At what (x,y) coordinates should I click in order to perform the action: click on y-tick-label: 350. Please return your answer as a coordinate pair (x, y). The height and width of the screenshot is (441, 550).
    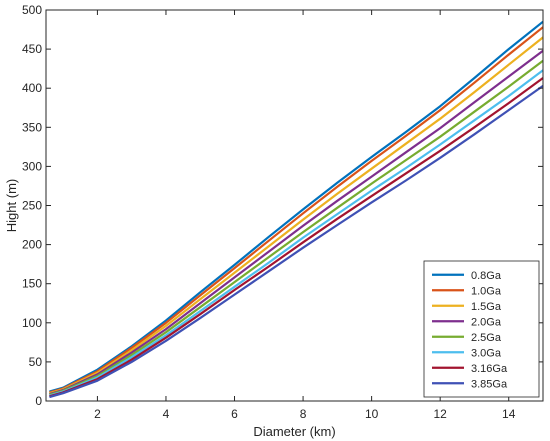
    Looking at the image, I should click on (32, 127).